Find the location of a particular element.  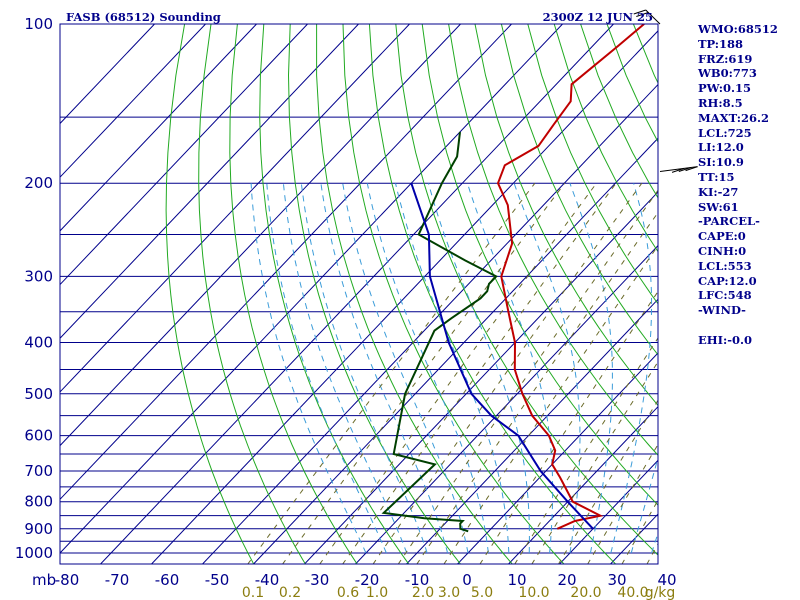

mixing-ratio-label: 5.0 is located at coordinates (482, 592).